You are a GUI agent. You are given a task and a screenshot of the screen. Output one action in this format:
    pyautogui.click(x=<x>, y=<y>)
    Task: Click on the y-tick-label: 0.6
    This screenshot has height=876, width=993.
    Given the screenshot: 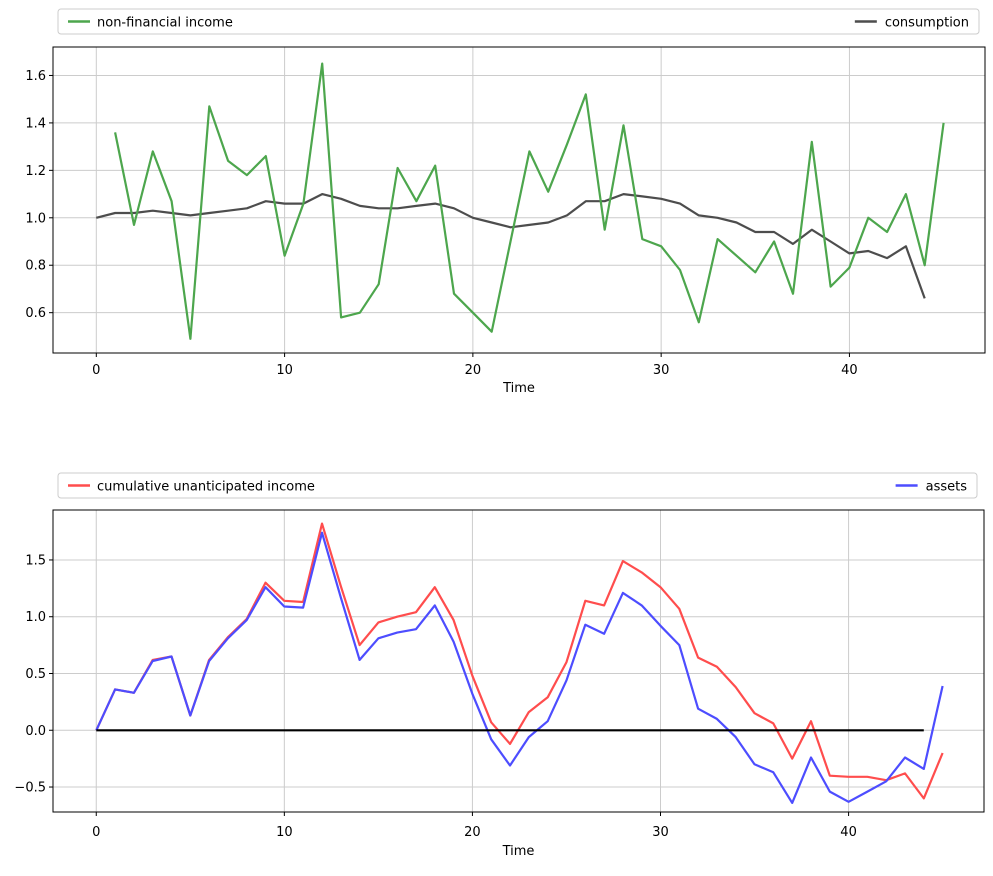 What is the action you would take?
    pyautogui.click(x=35, y=313)
    